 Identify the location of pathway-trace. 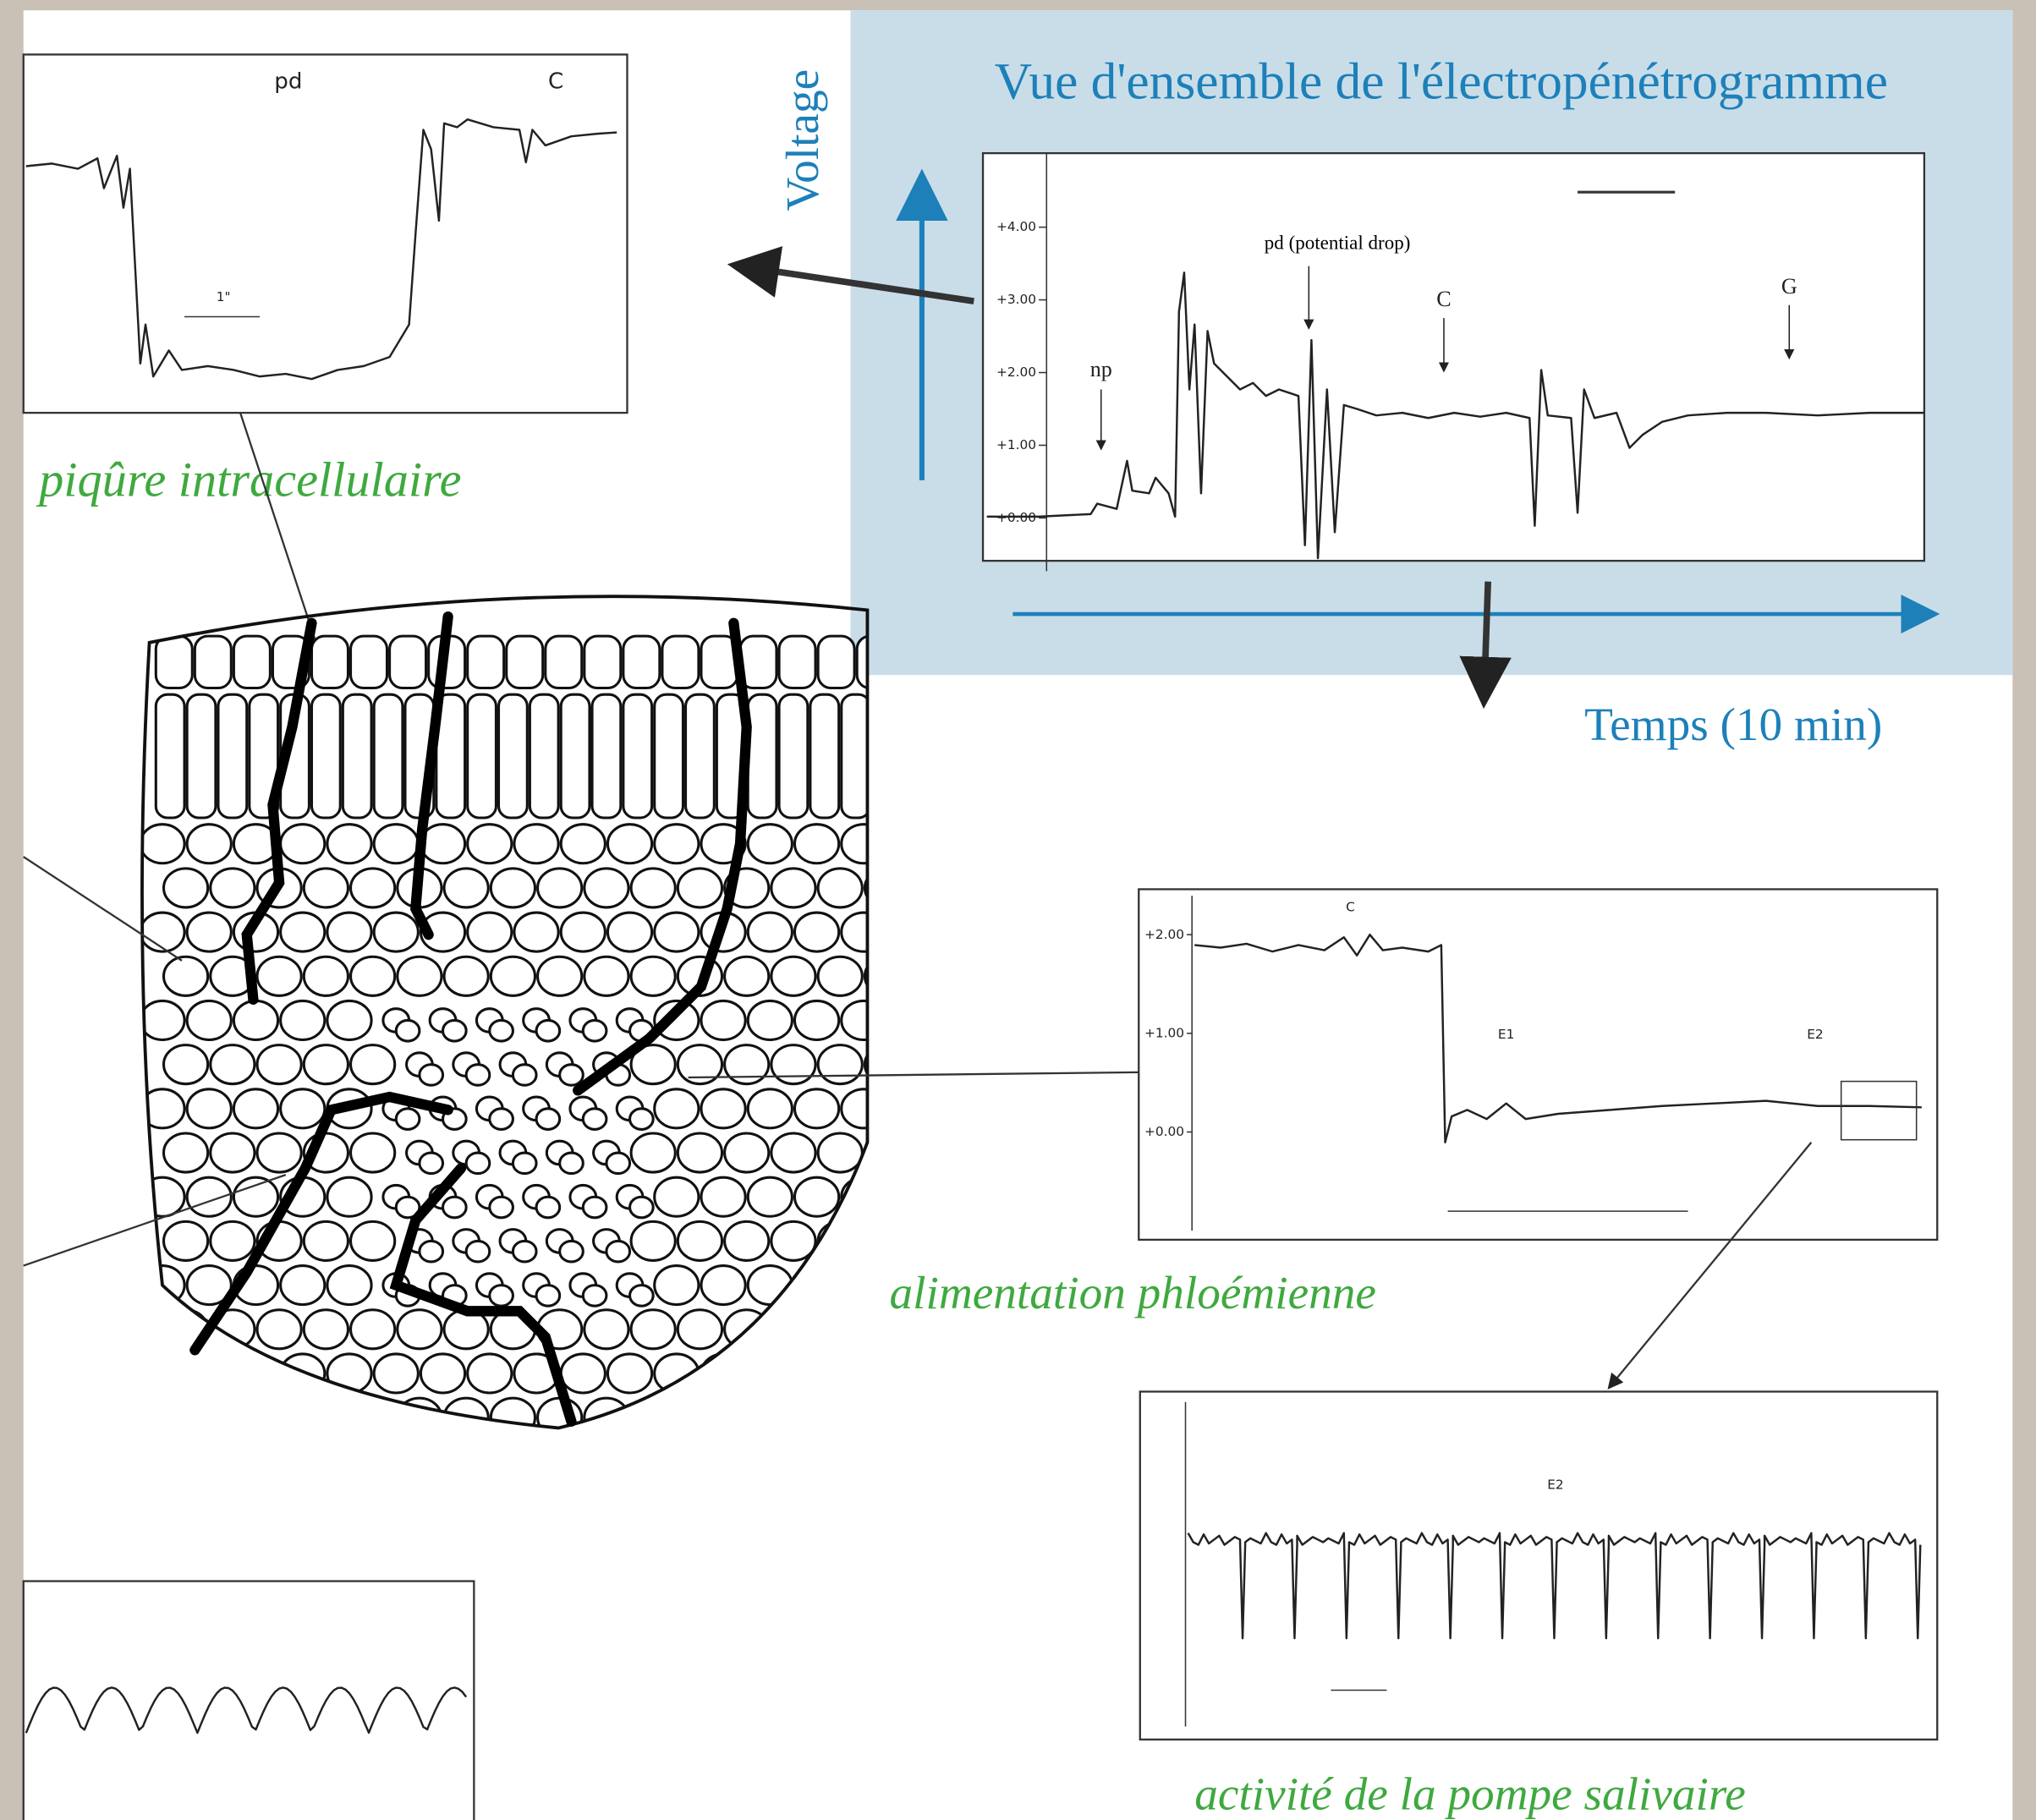
(246, 1710).